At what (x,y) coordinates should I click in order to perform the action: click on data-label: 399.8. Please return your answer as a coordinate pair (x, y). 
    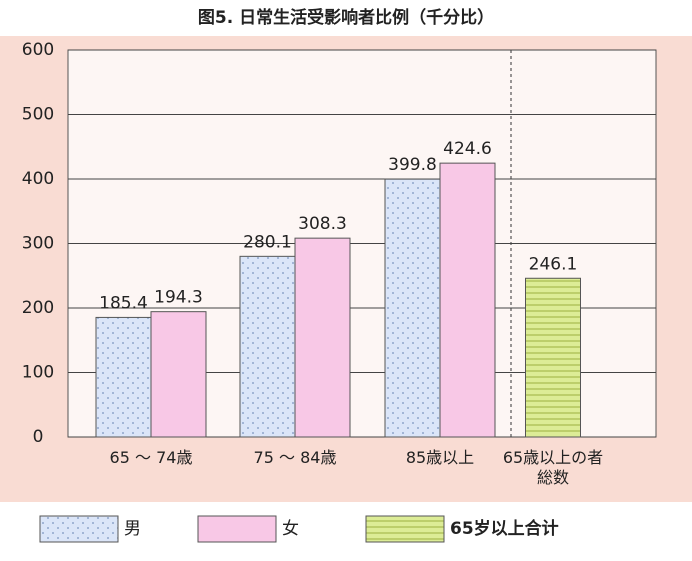
    Looking at the image, I should click on (412, 165).